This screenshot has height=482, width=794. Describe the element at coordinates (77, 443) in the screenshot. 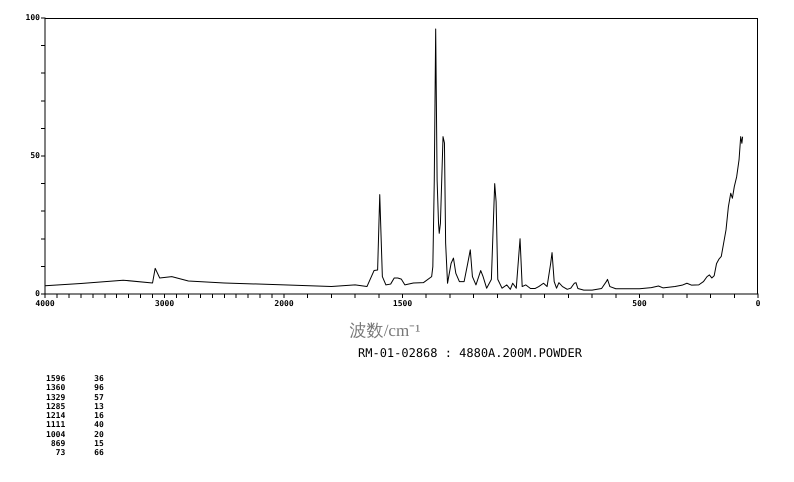

I see `text: 869 15` at that location.